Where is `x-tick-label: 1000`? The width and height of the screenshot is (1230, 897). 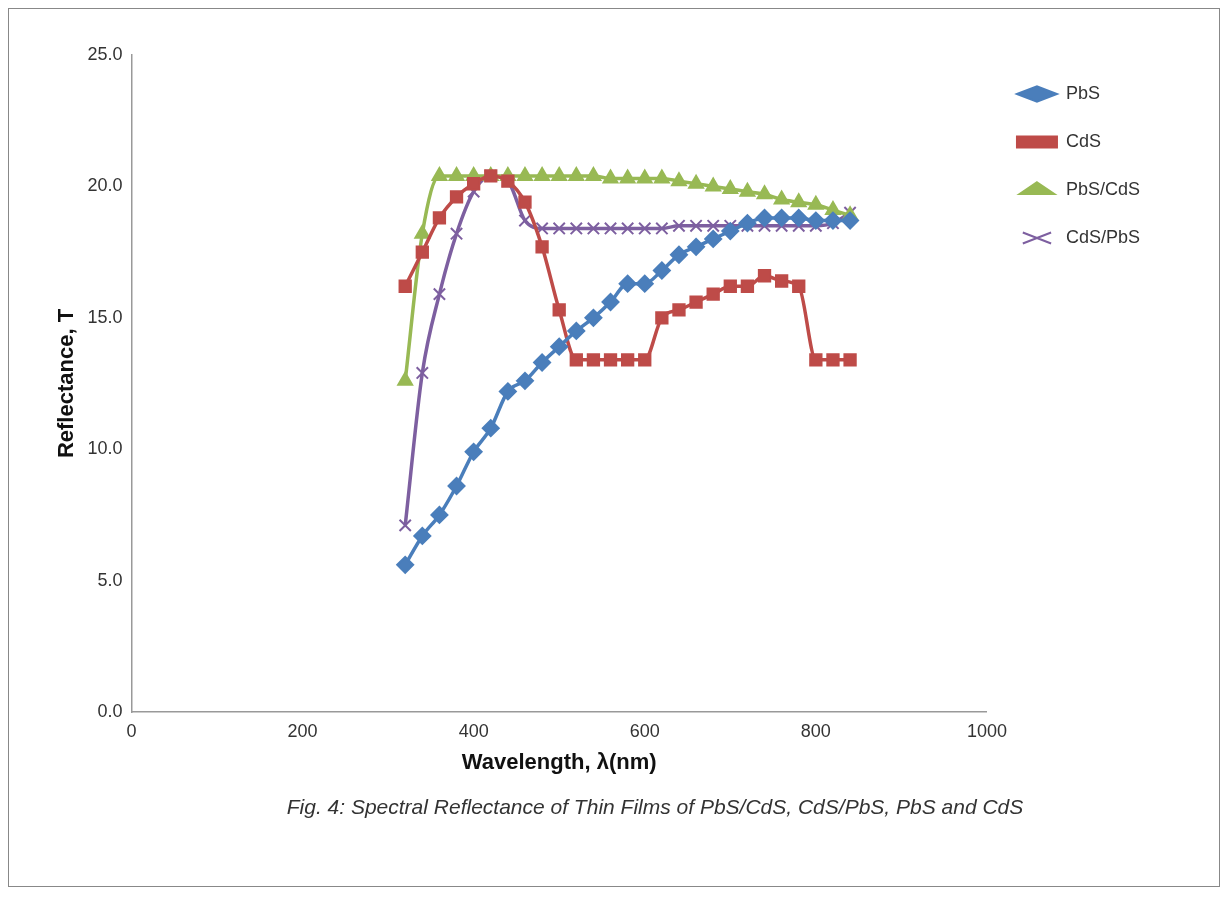 x-tick-label: 1000 is located at coordinates (986, 730).